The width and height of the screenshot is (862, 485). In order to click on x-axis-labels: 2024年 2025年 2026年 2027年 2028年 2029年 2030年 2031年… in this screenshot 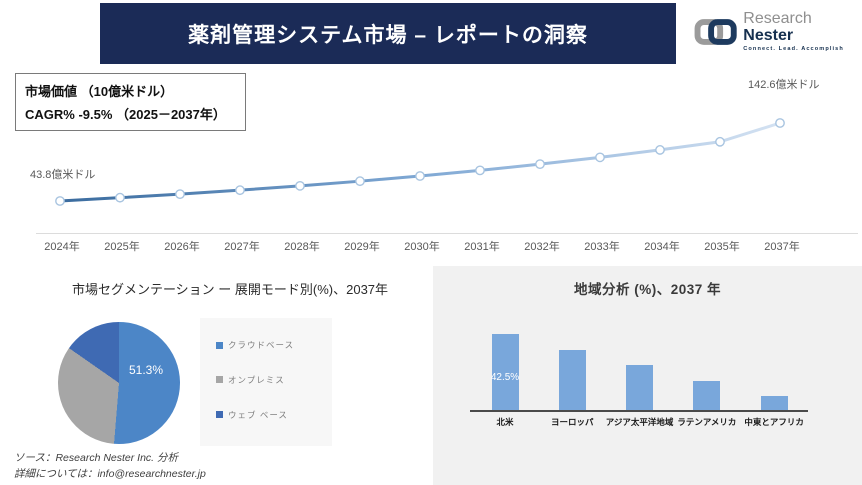, I will do `click(431, 246)`.